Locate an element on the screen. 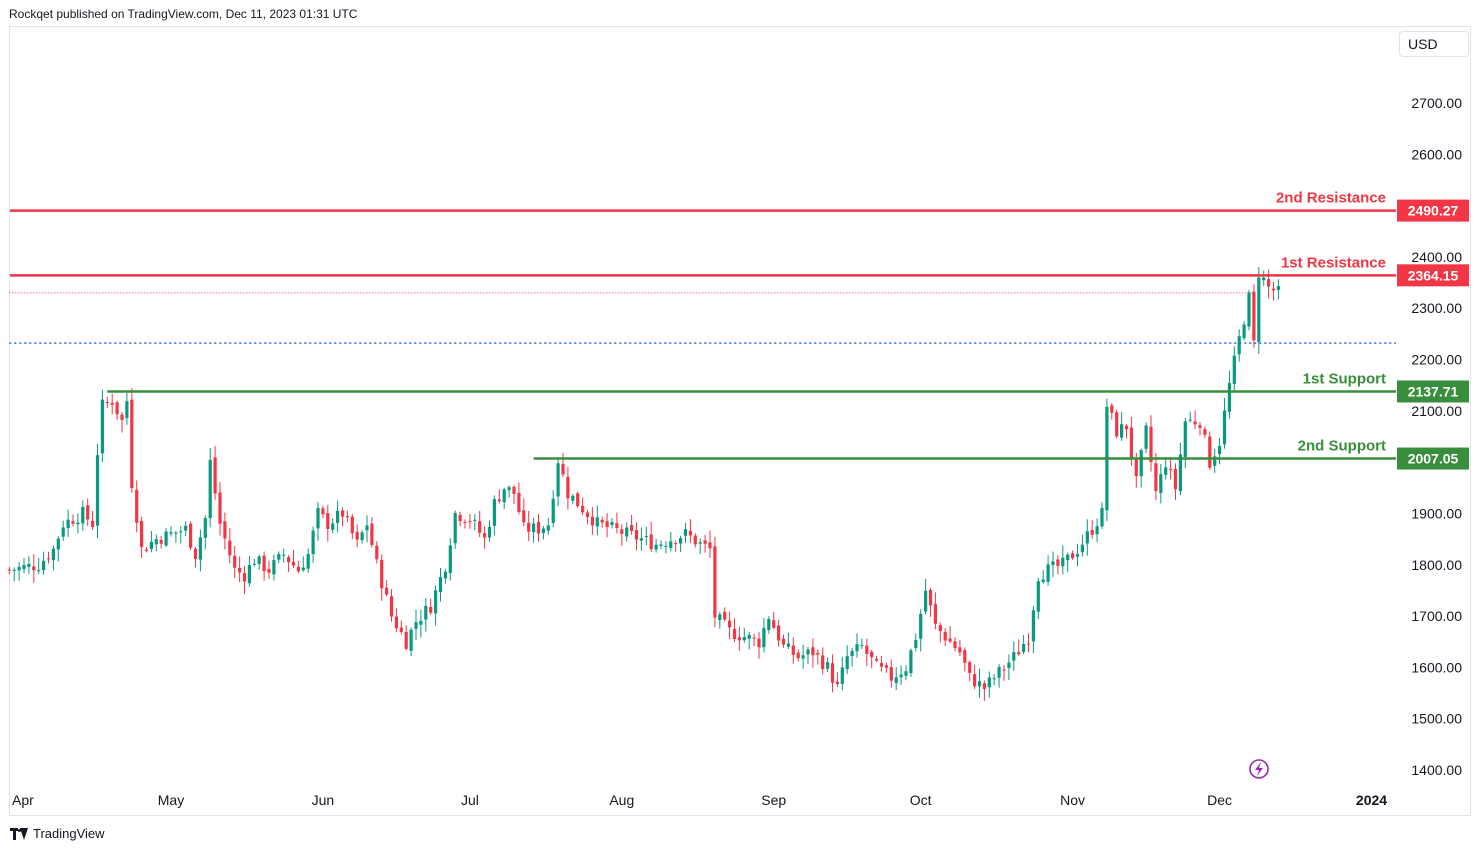  y-tick-label: 2600.00 is located at coordinates (1436, 154).